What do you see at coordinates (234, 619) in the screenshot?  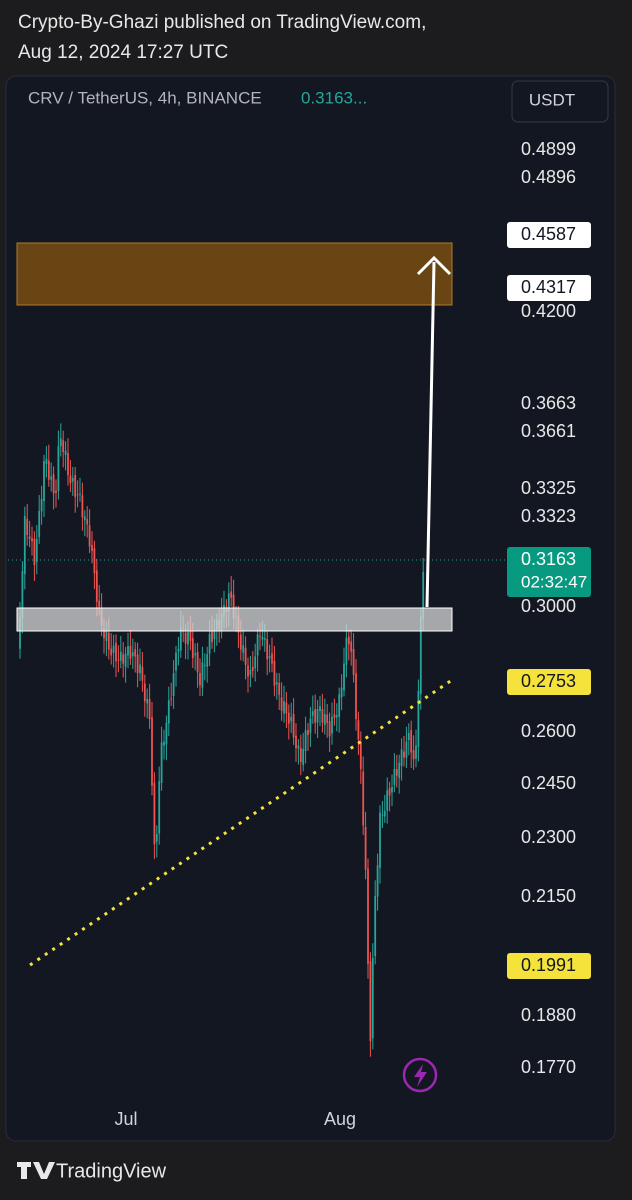 I see `support-zone` at bounding box center [234, 619].